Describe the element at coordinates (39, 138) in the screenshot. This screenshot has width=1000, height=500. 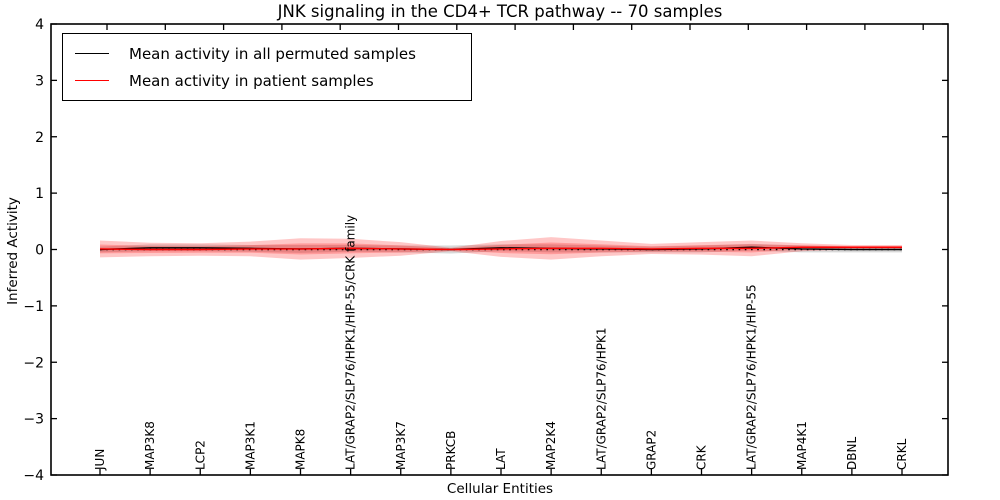
I see `y-tick-label: 2` at that location.